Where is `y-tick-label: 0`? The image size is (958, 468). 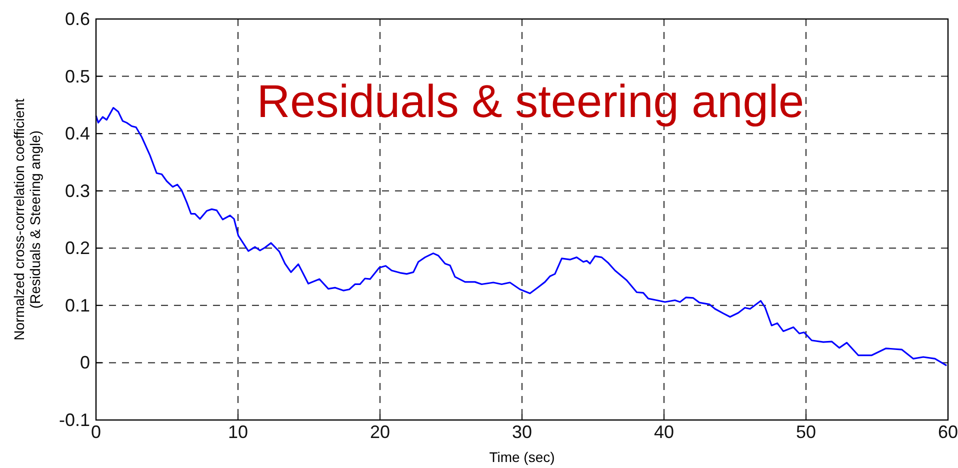 y-tick-label: 0 is located at coordinates (85, 362).